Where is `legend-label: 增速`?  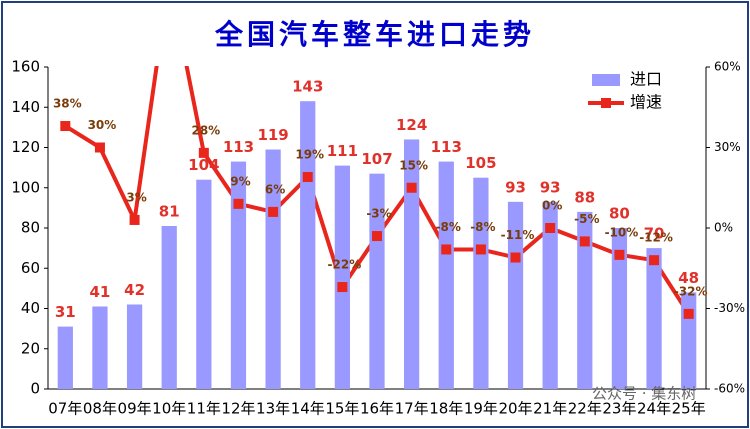
legend-label: 增速 is located at coordinates (646, 102).